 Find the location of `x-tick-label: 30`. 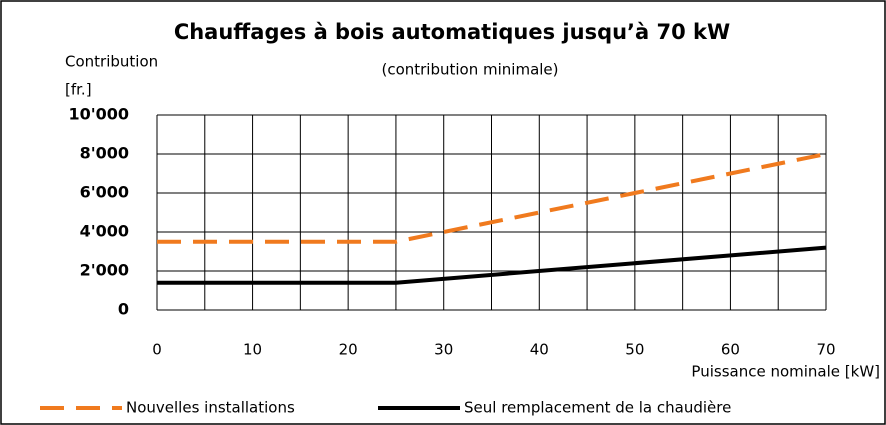

x-tick-label: 30 is located at coordinates (443, 350).